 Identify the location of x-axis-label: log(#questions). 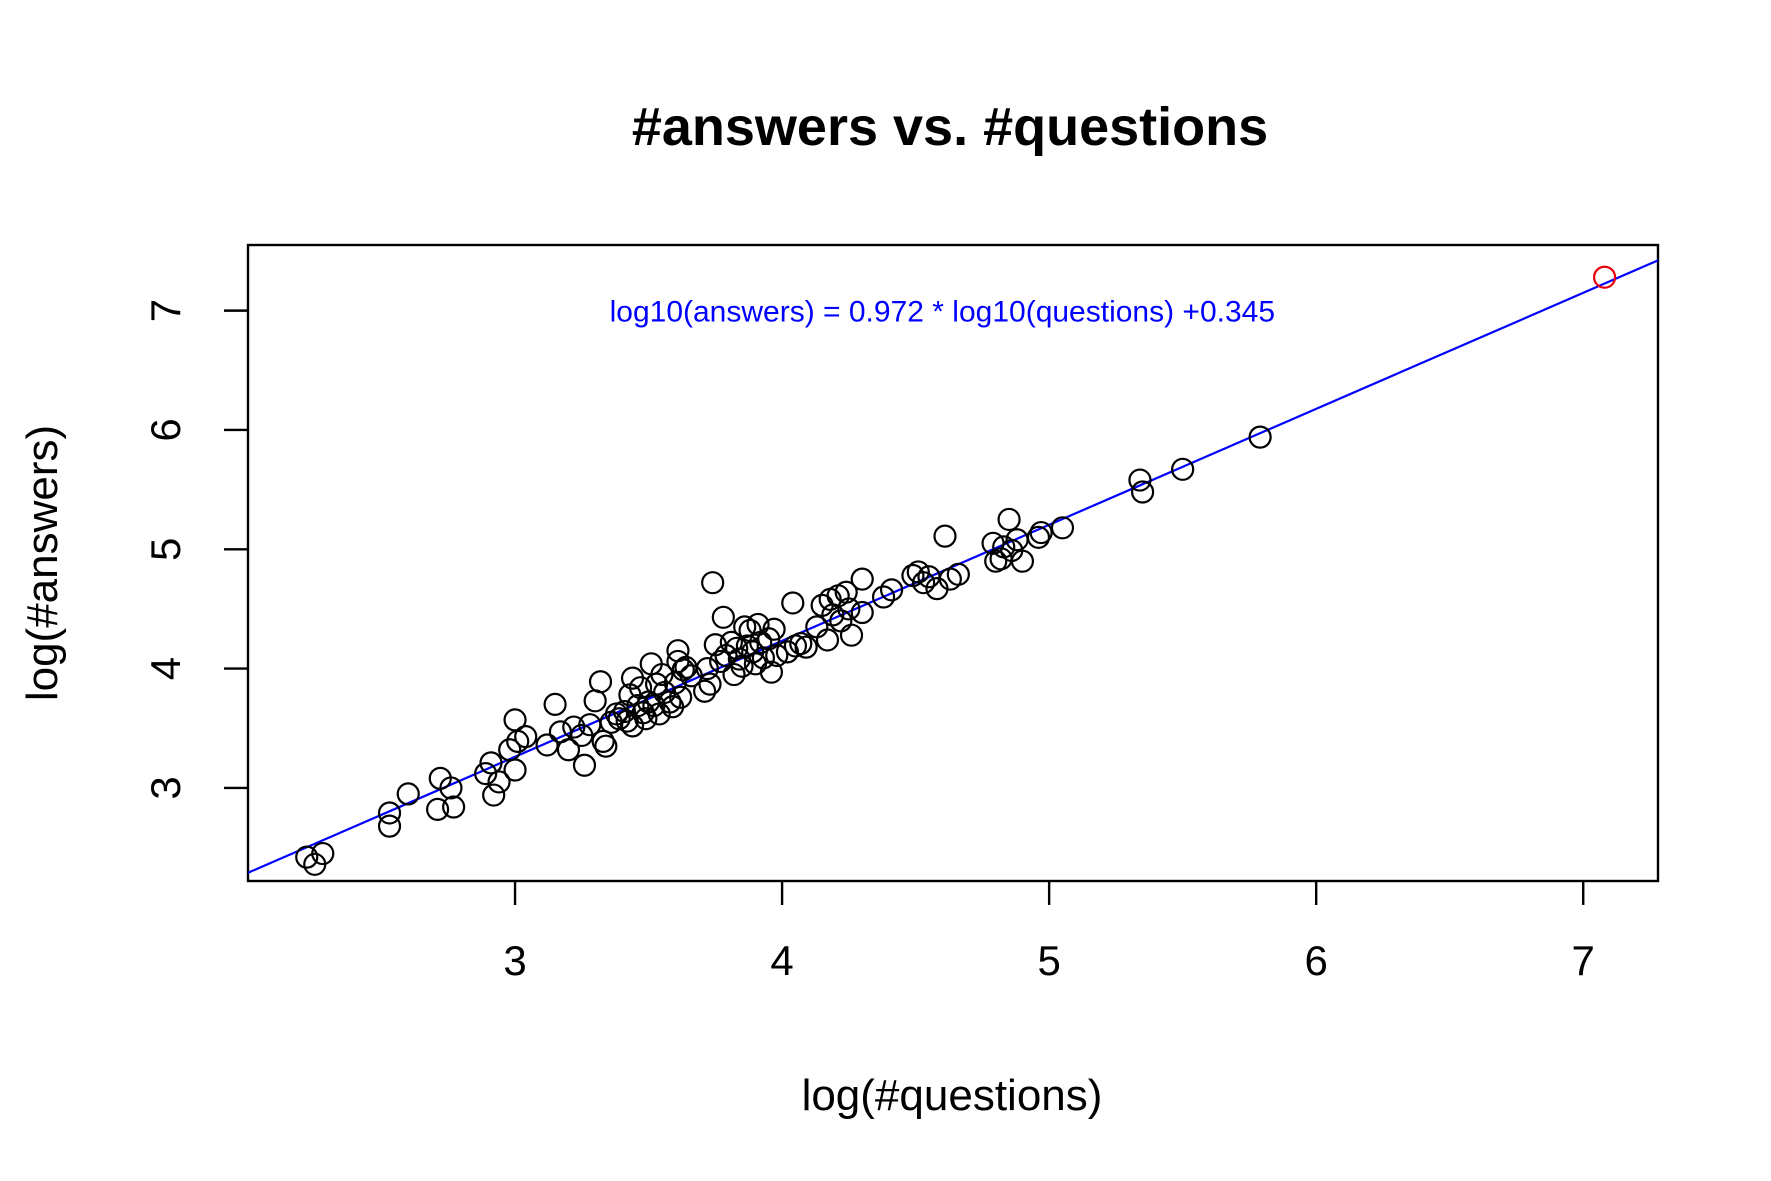
(952, 1095).